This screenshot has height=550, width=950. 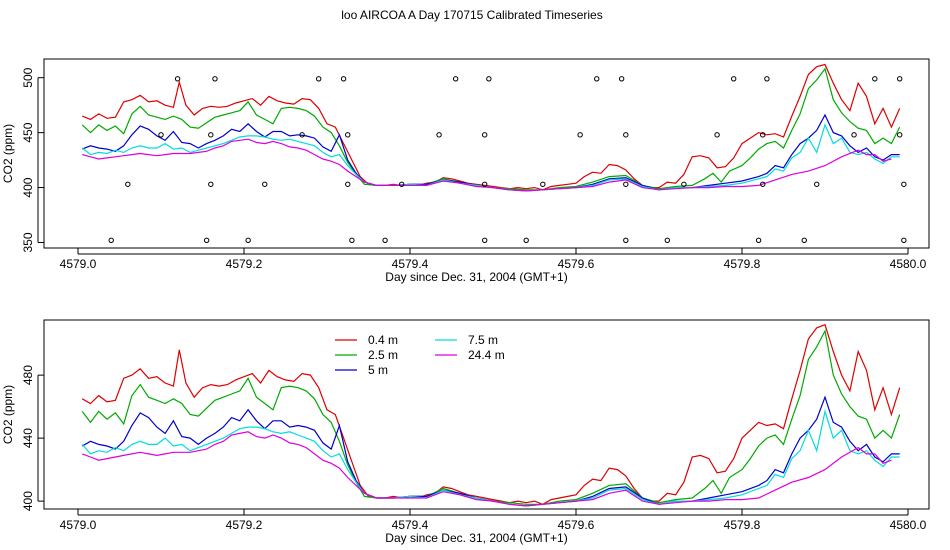 I want to click on legend-label: 2.5 m, so click(x=383, y=355).